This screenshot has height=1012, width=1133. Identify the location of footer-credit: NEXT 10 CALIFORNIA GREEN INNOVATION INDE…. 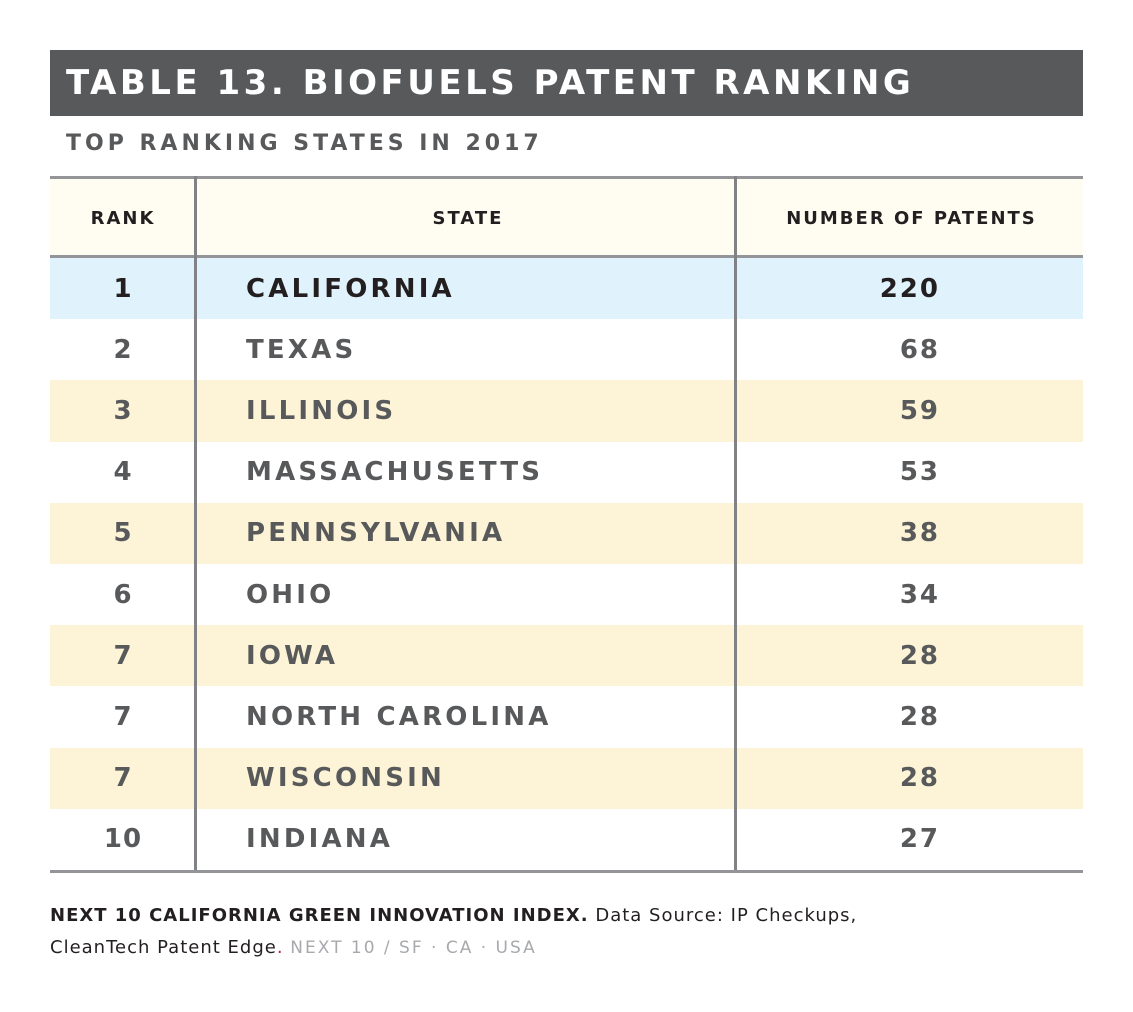
(566, 932).